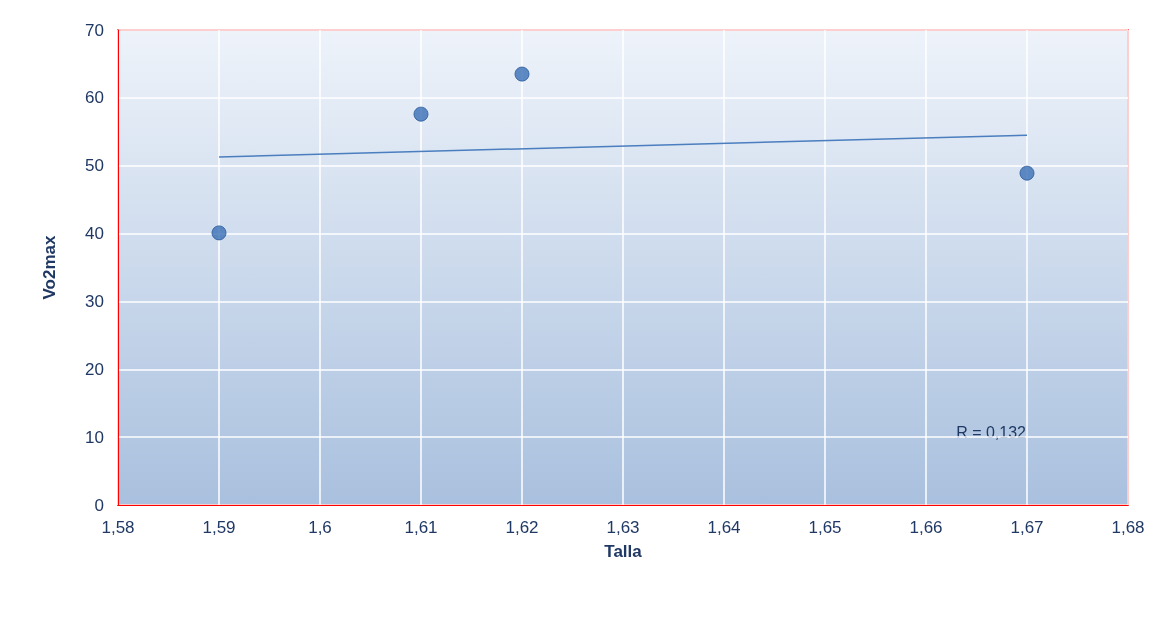 The image size is (1174, 620). I want to click on x-tick-label: 1,63, so click(623, 527).